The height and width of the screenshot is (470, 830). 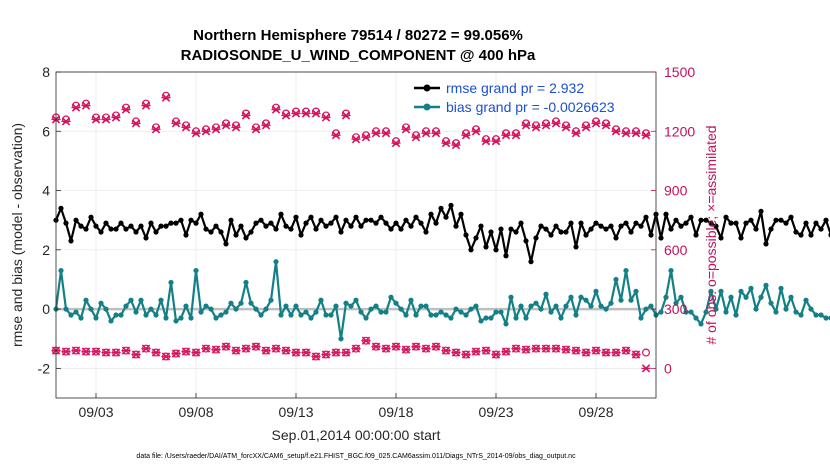 What do you see at coordinates (395, 412) in the screenshot?
I see `x-tick-label: 09/18` at bounding box center [395, 412].